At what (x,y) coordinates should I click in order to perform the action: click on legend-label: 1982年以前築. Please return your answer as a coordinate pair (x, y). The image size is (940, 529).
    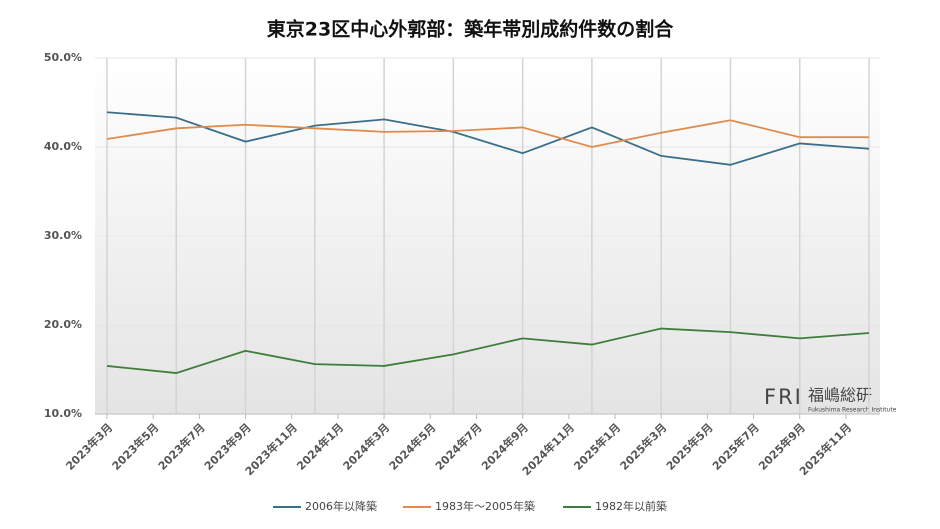
    Looking at the image, I should click on (631, 506).